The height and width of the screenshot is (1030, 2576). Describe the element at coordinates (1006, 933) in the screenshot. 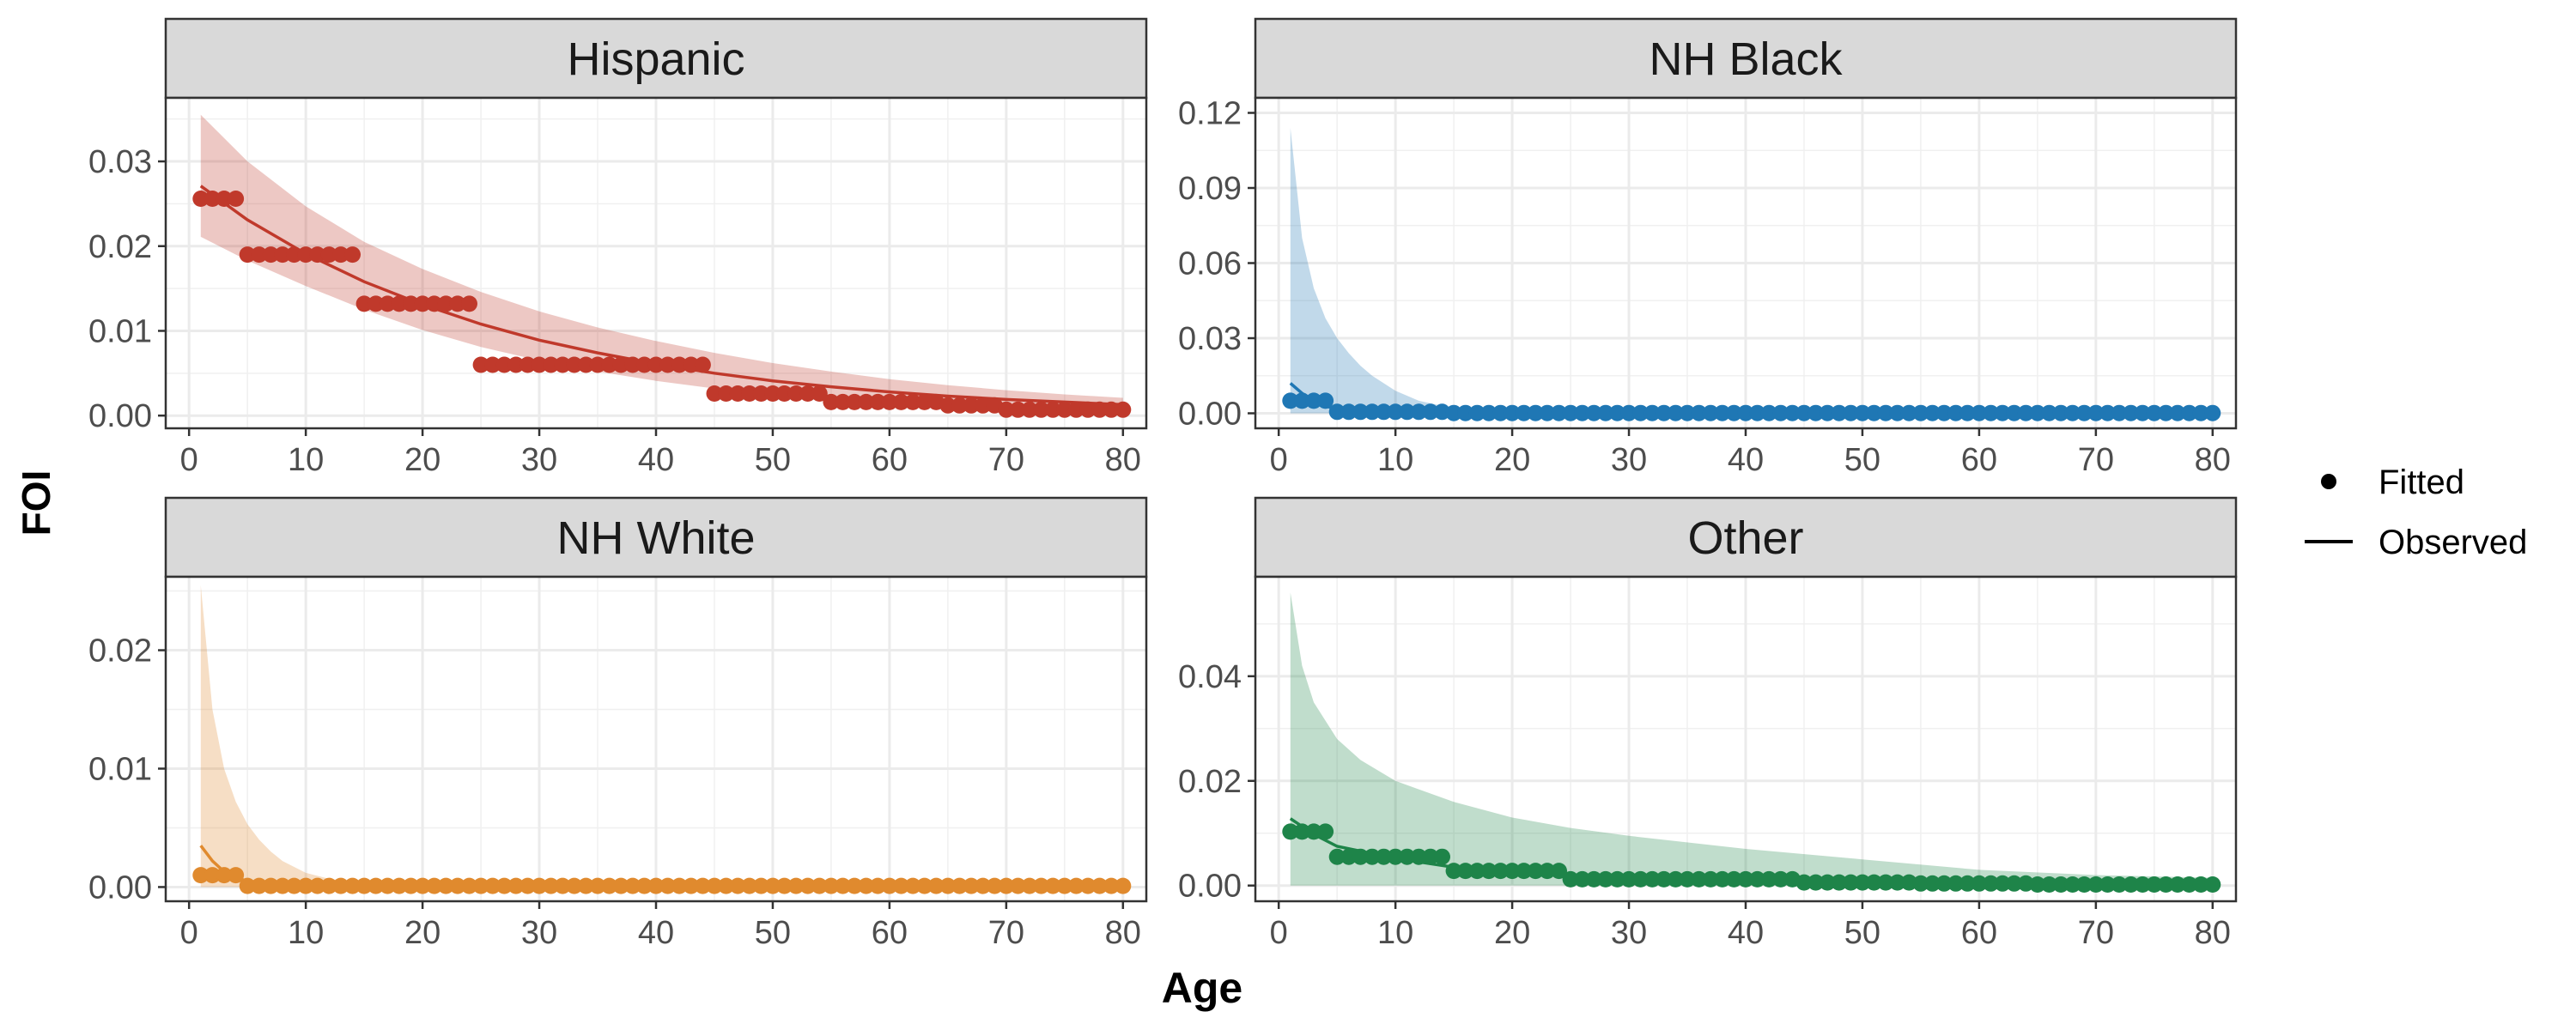

I see `x-tick-label: 70` at that location.